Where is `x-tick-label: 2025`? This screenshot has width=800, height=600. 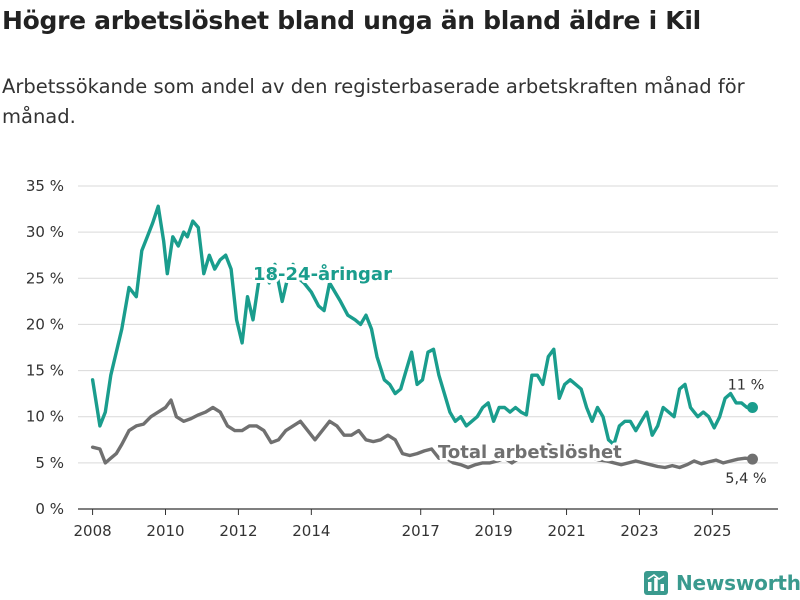
x-tick-label: 2025 is located at coordinates (712, 531).